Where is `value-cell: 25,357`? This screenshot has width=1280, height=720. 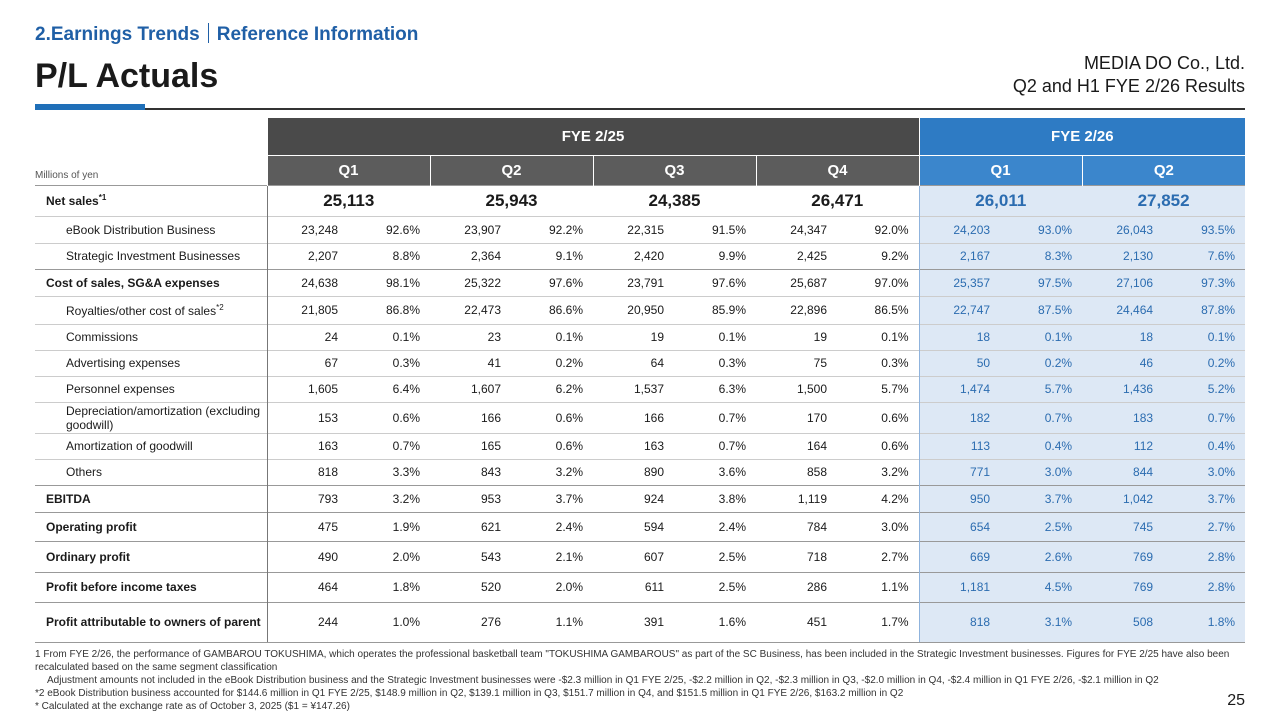 value-cell: 25,357 is located at coordinates (958, 282).